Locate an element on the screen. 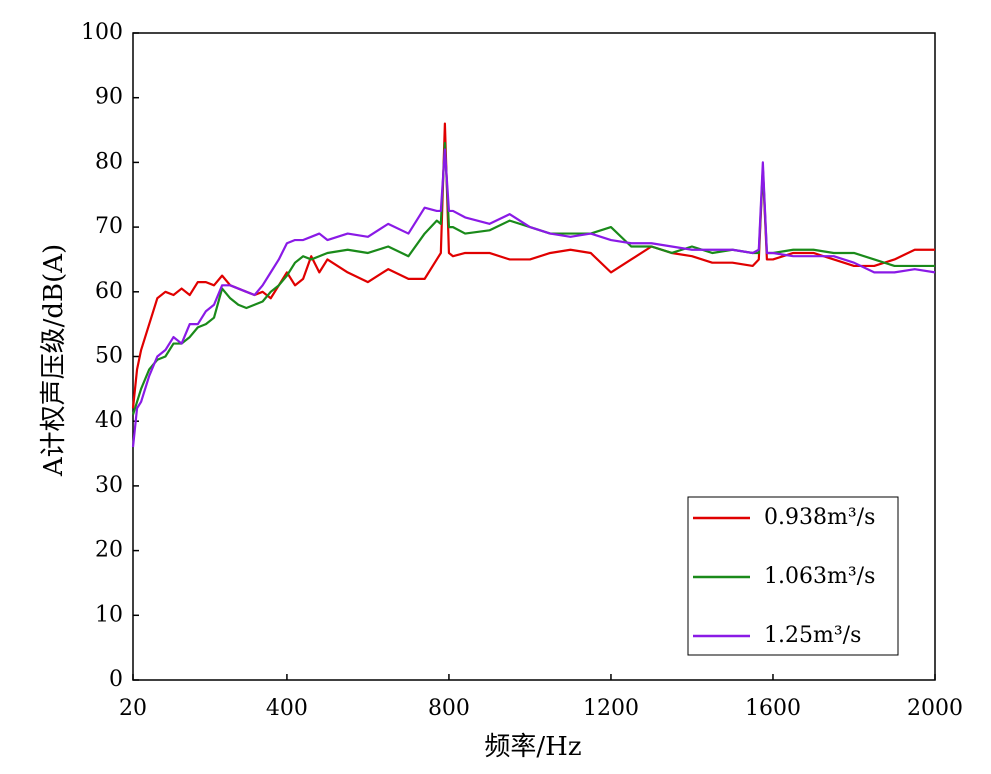 The image size is (991, 774). legend-label: 1.063m³/s is located at coordinates (819, 576).